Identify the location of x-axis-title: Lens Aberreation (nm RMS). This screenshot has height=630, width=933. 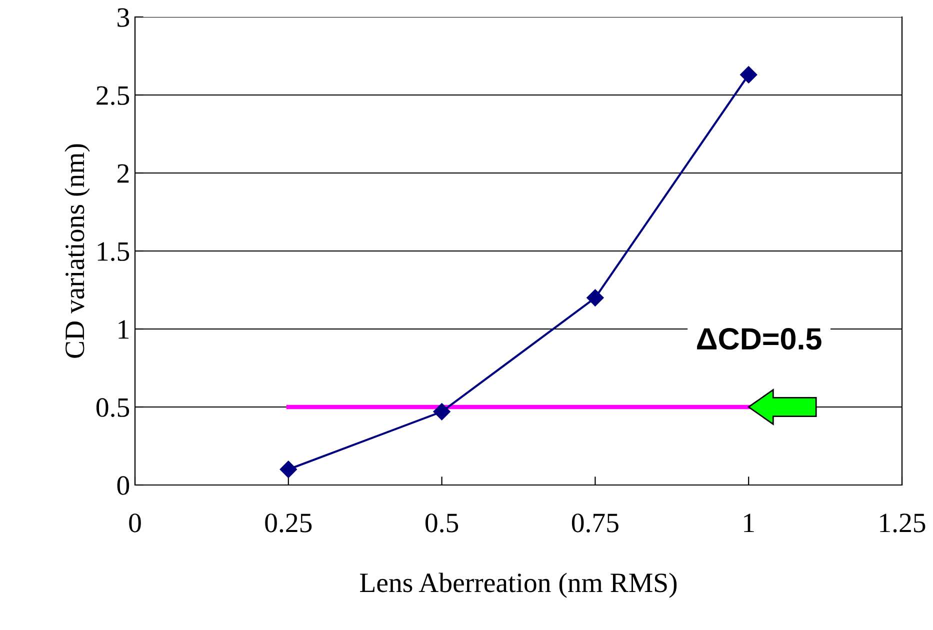
(518, 585).